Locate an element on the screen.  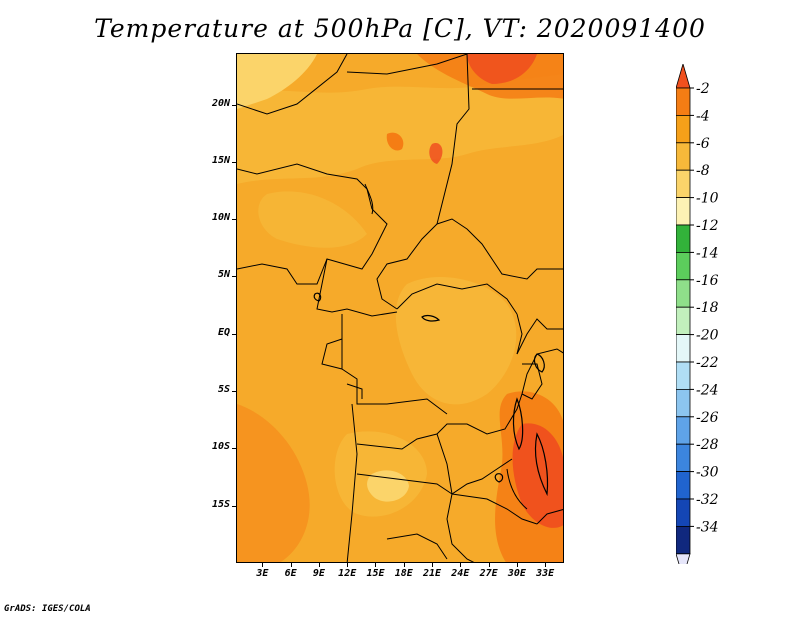
longitude-label: 9E is located at coordinates (318, 573).